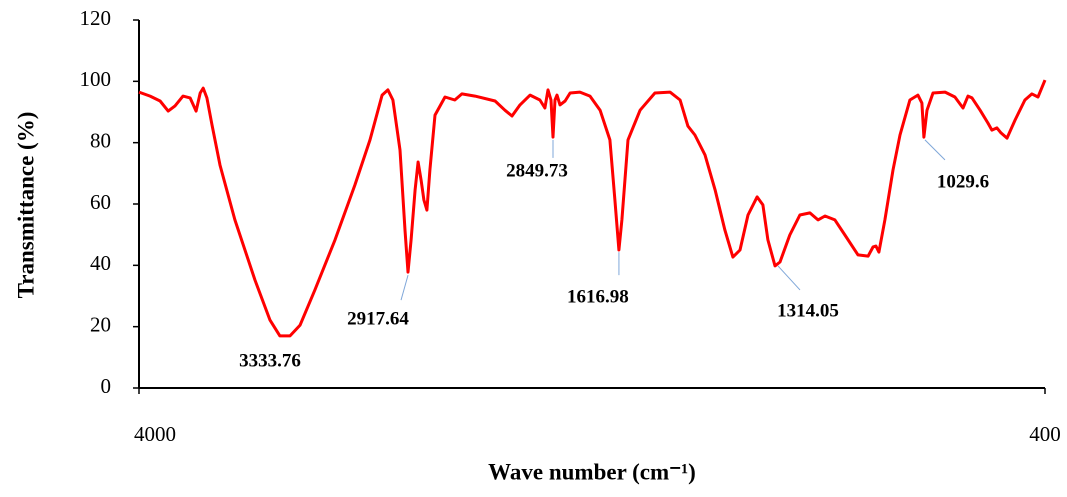 The height and width of the screenshot is (497, 1067). Describe the element at coordinates (963, 181) in the screenshot. I see `annotation-label: 1029.6` at that location.